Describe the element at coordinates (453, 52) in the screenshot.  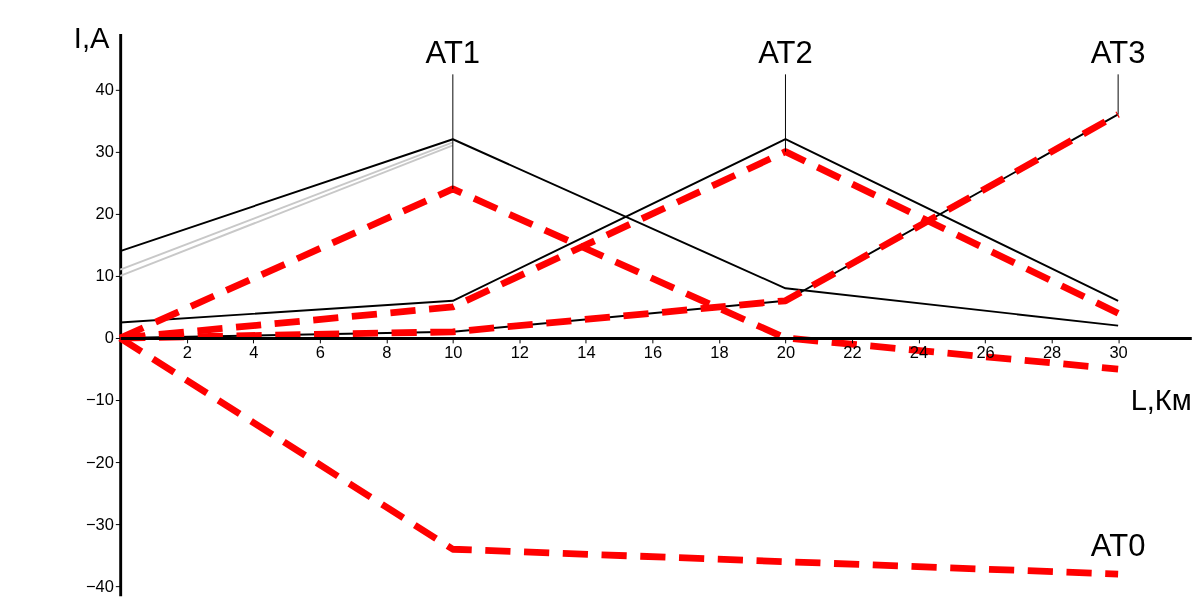
I see `text: AT1` at that location.